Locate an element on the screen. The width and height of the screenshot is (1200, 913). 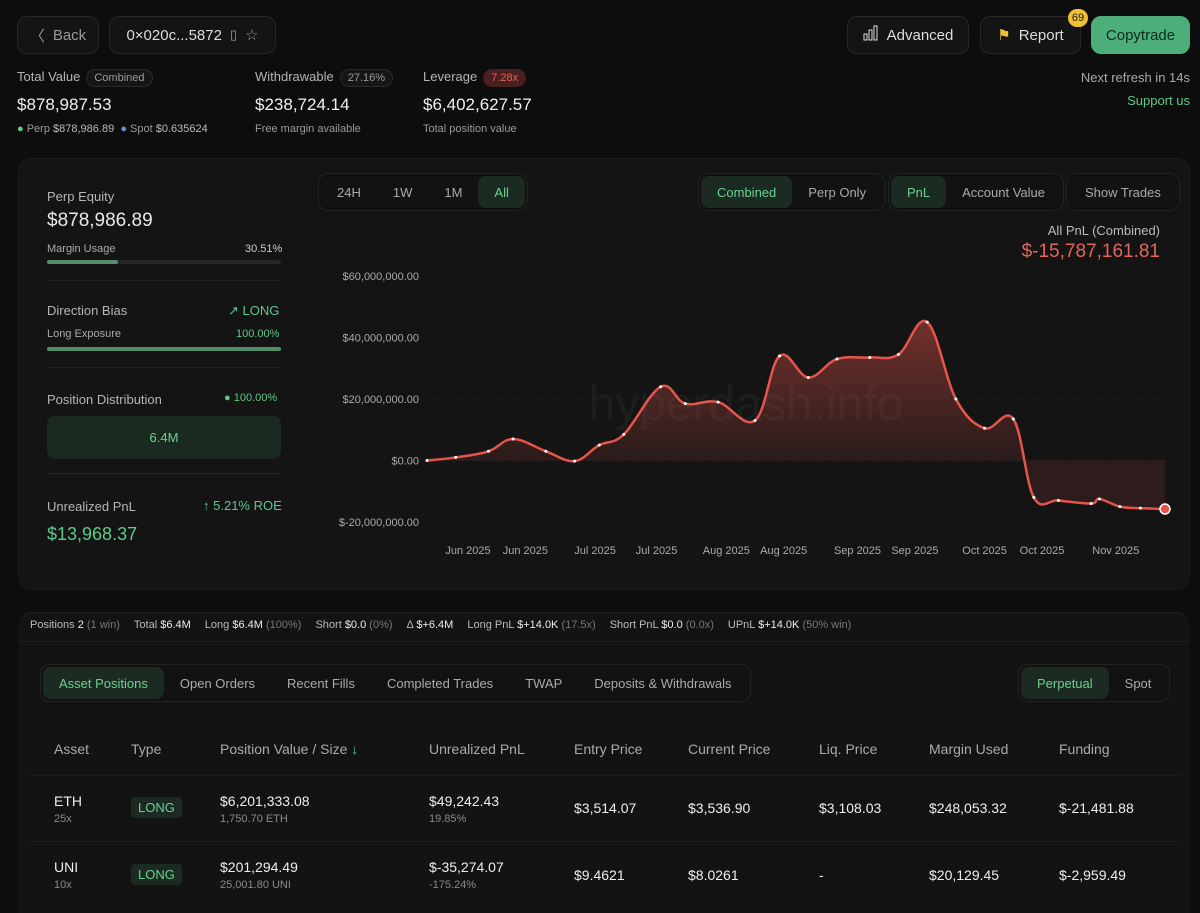
funding: $-21,481.88 is located at coordinates (1096, 808).